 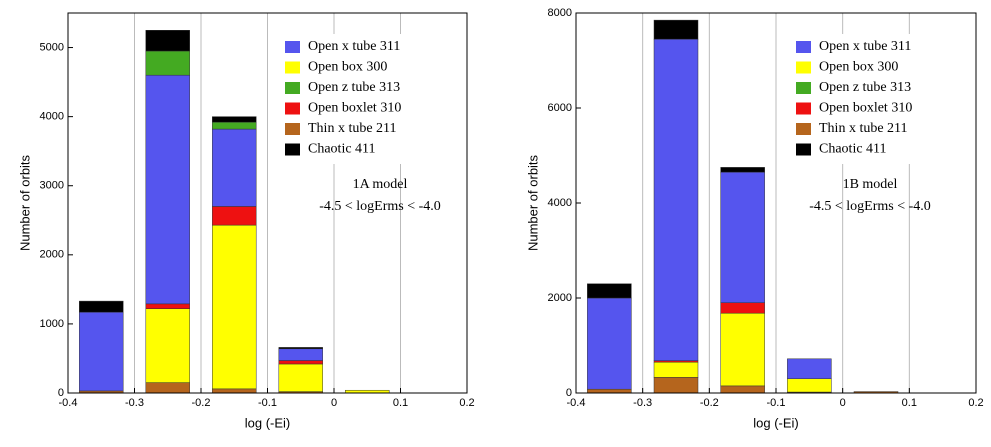 What do you see at coordinates (560, 108) in the screenshot?
I see `y-tick-label: 6000` at bounding box center [560, 108].